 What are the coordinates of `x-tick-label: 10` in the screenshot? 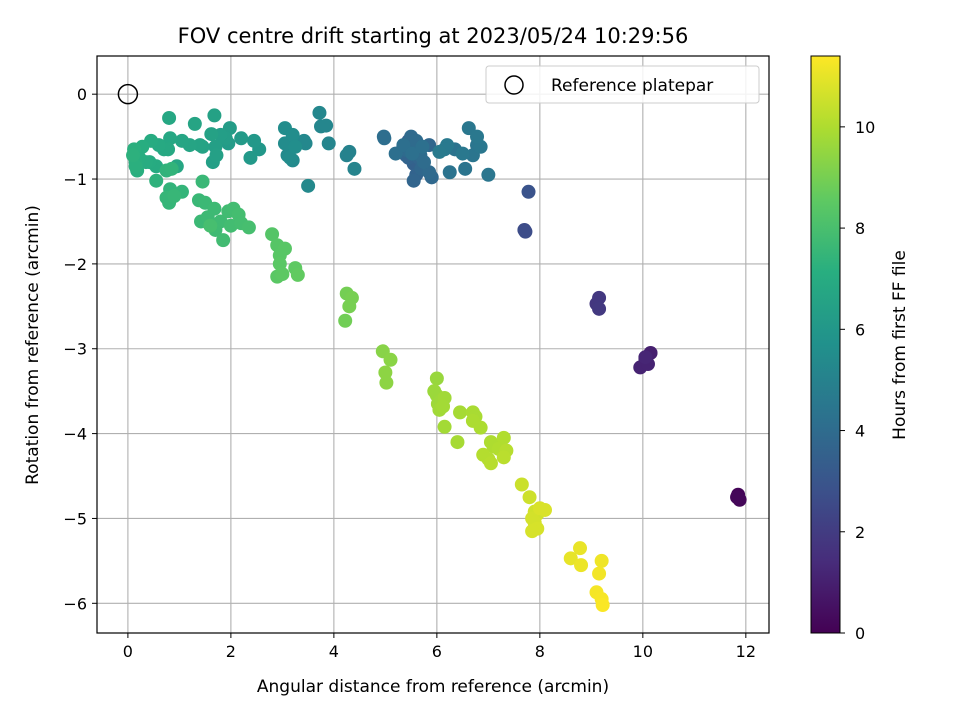 It's located at (643, 651).